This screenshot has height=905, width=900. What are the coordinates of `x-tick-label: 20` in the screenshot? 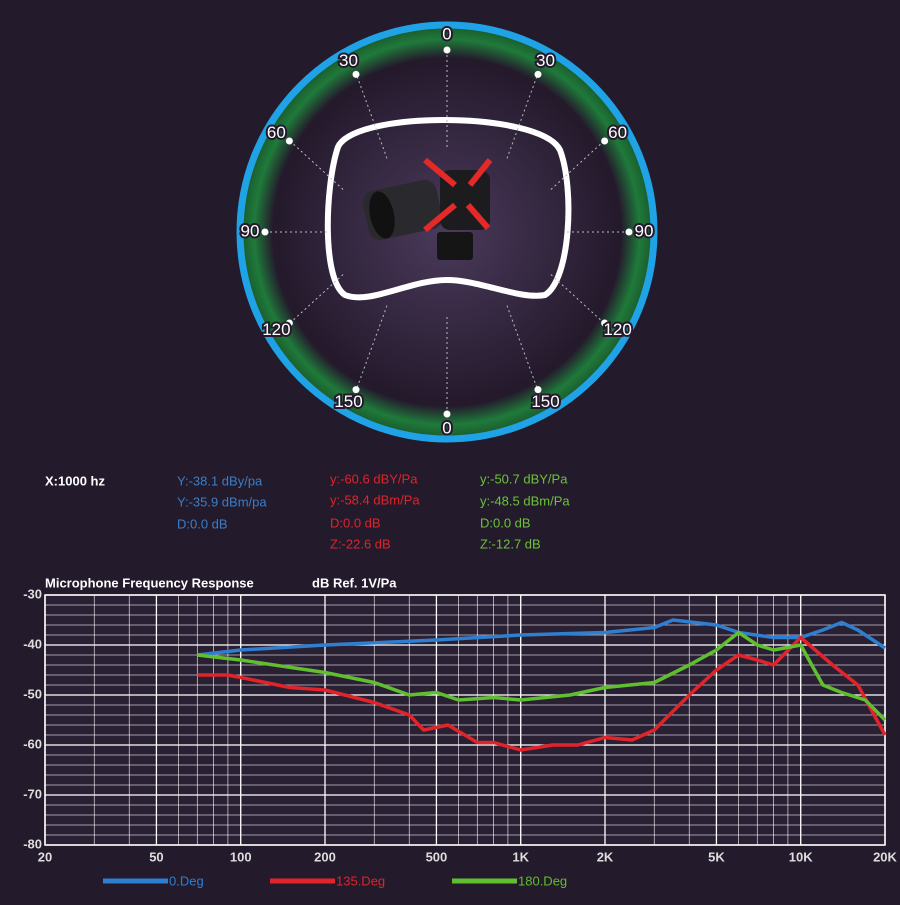 It's located at (45, 856).